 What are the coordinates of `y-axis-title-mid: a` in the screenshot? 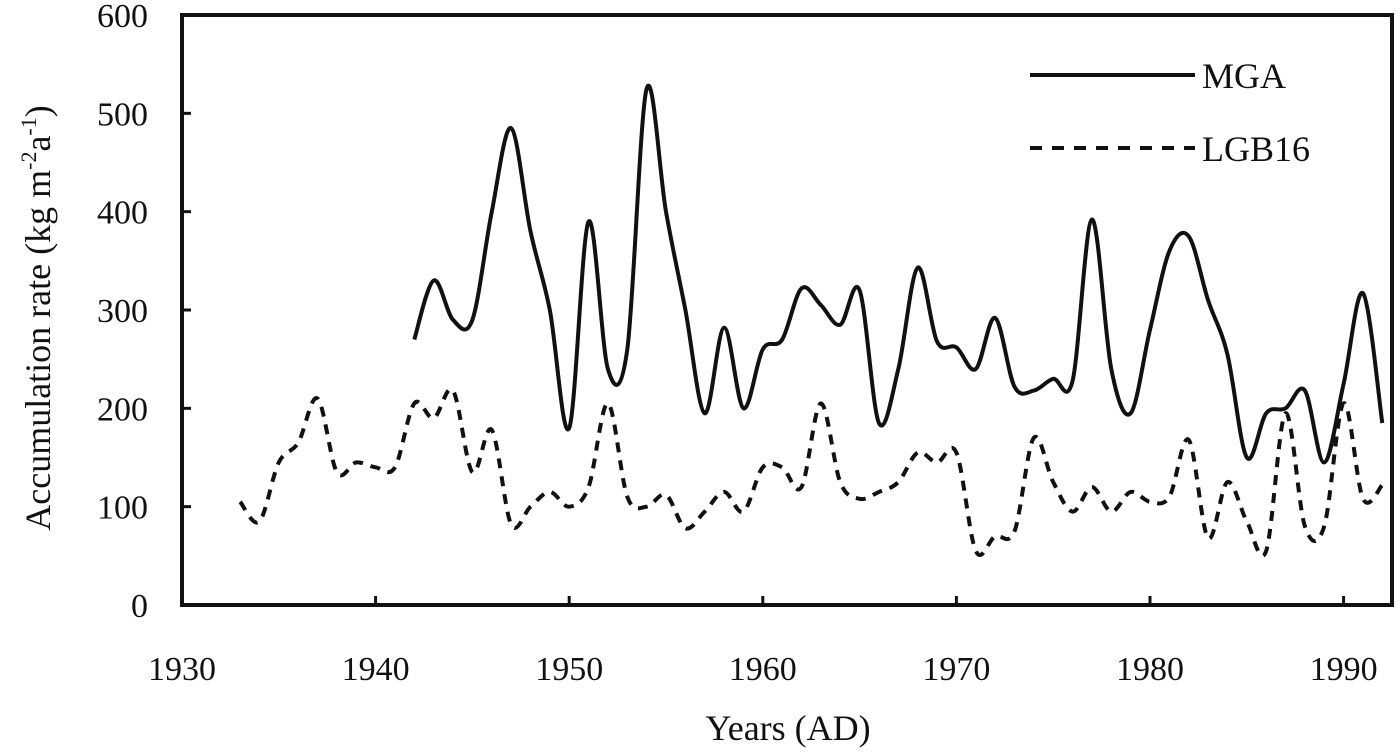 It's located at (38, 144).